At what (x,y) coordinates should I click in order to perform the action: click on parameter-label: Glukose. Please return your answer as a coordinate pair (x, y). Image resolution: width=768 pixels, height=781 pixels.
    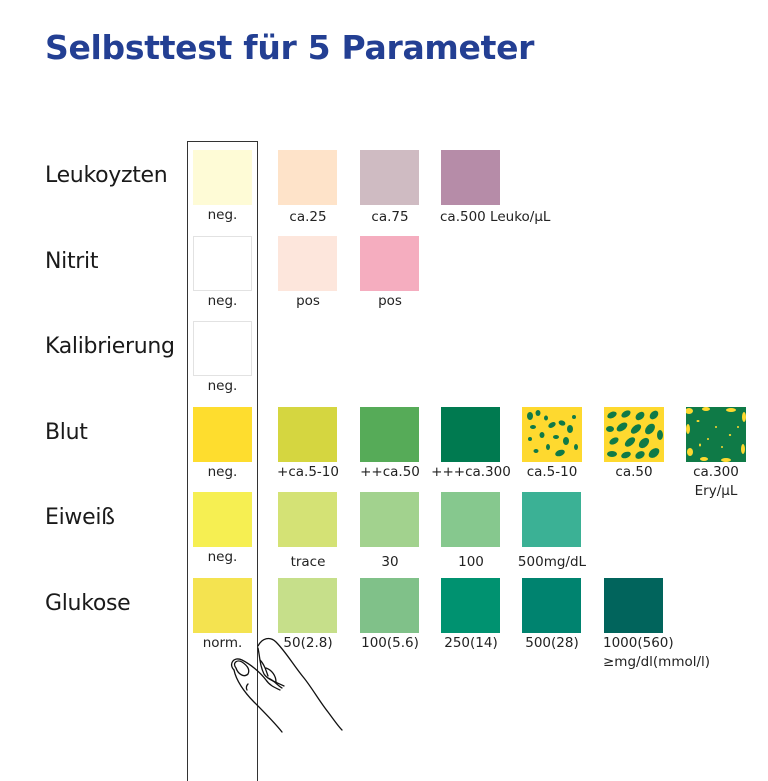
    Looking at the image, I should click on (88, 603).